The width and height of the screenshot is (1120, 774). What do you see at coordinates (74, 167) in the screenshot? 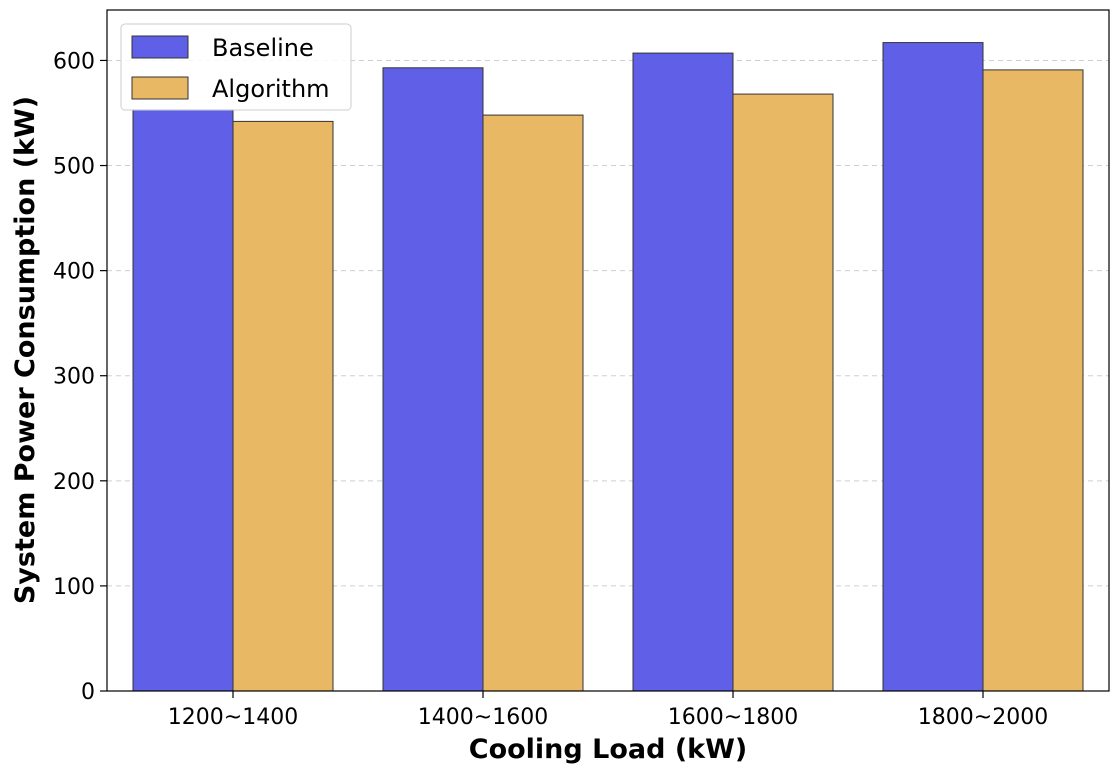
I see `y-tick-label: 500` at bounding box center [74, 167].